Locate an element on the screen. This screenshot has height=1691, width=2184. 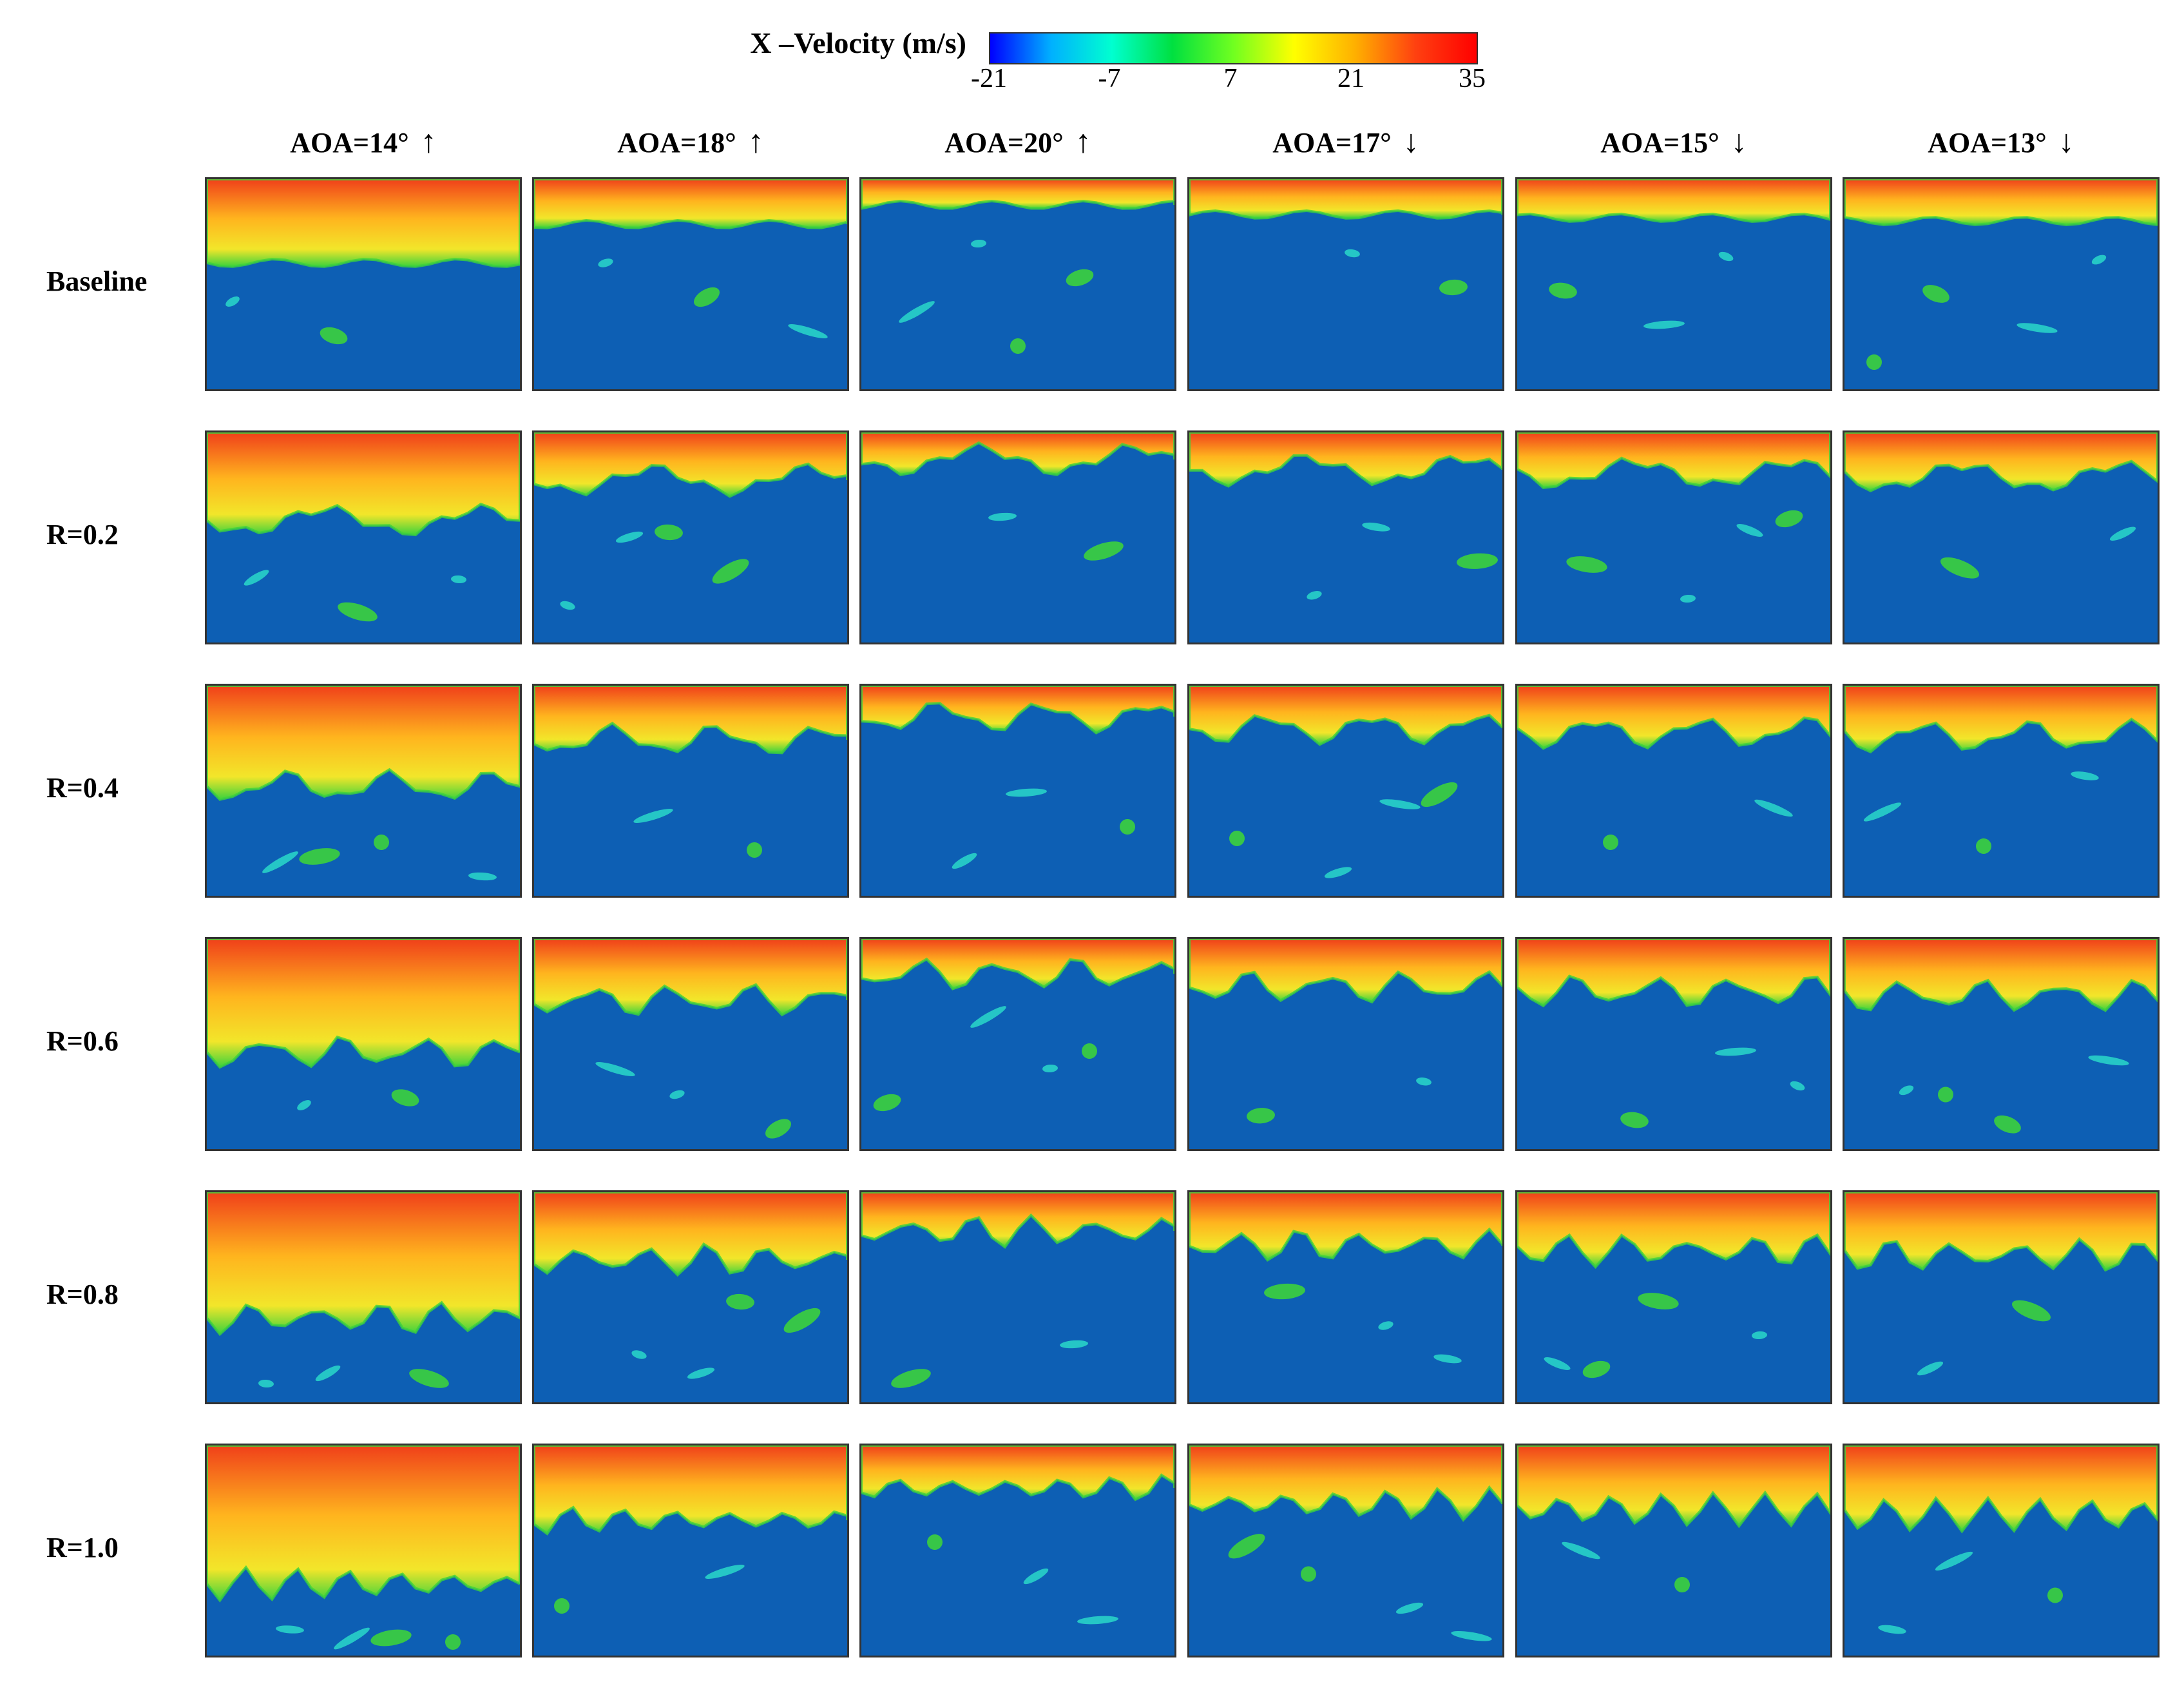
colorbar-tick: 7 is located at coordinates (1231, 78).